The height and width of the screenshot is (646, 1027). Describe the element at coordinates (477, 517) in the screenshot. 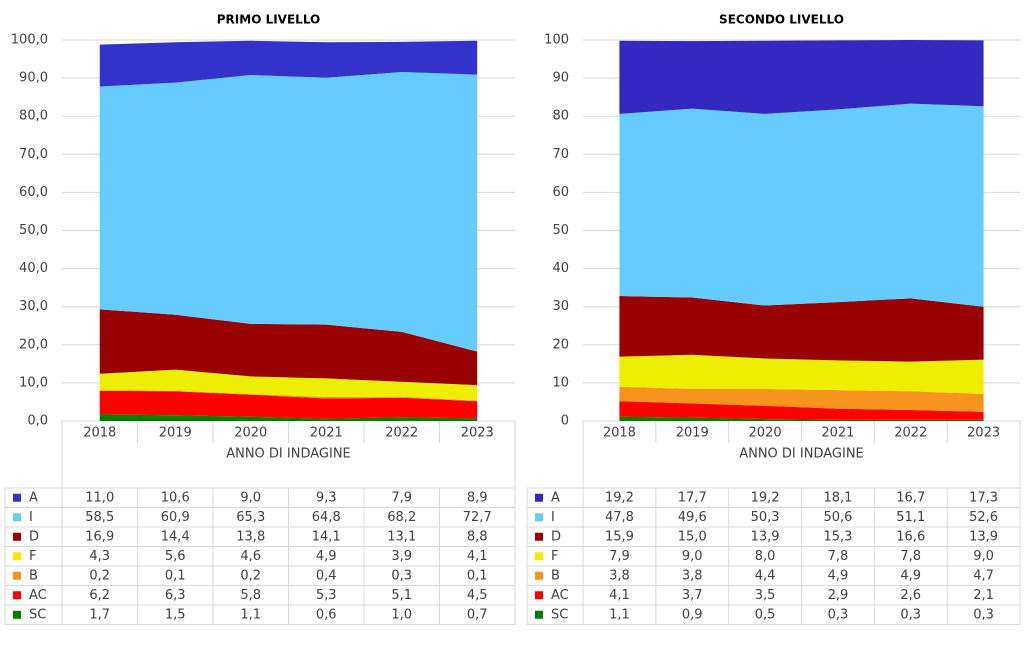

I see `data-label: 72,7` at that location.